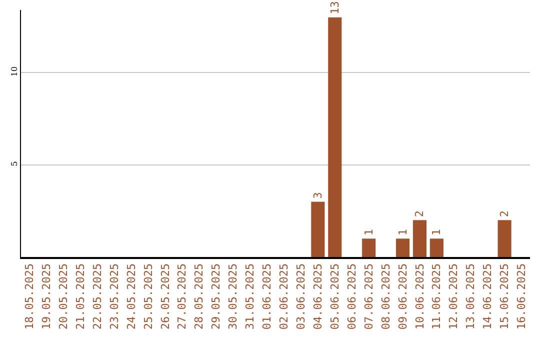 This screenshot has width=540, height=340. I want to click on x-tick-label: 19.05.2025, so click(47, 296).